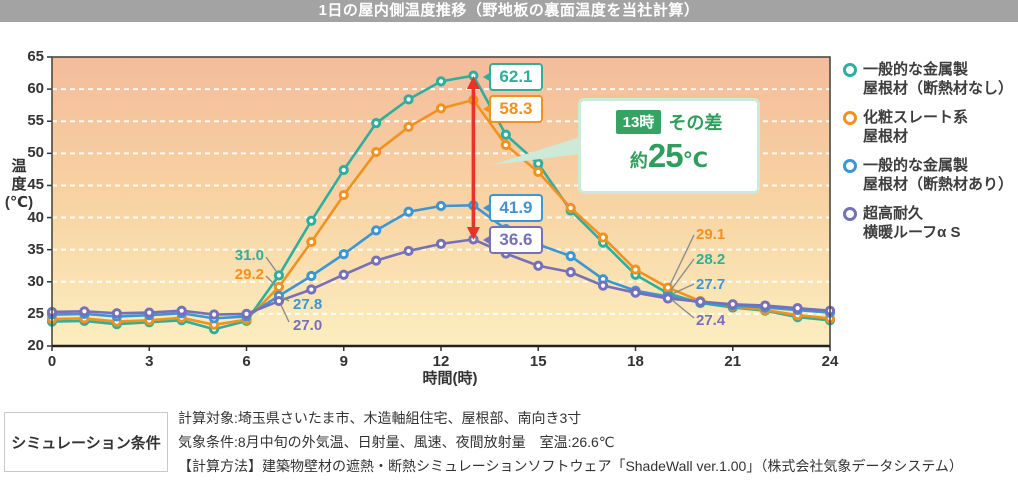  I want to click on series-1-point-h15, so click(538, 172).